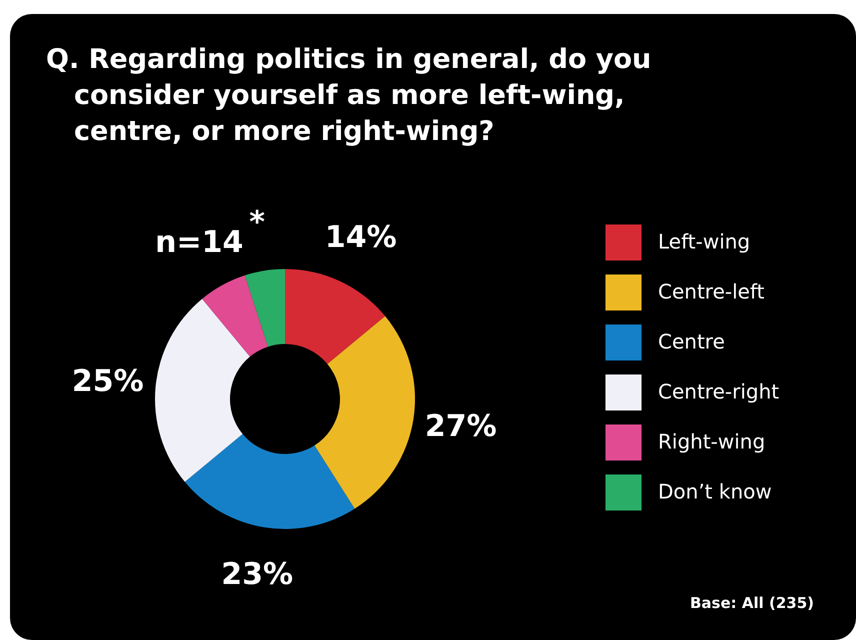  I want to click on data-label: 25%, so click(108, 382).